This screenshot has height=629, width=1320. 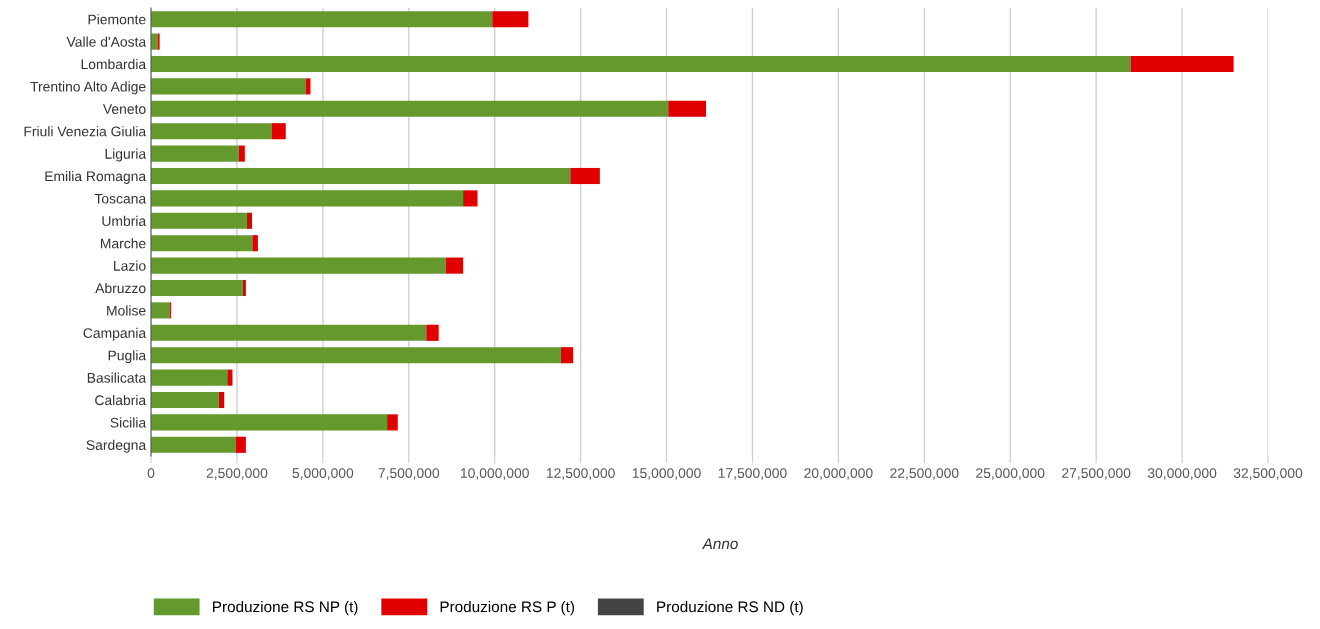 What do you see at coordinates (85, 131) in the screenshot?
I see `y-tick-label: Friuli Venezia Giulia` at bounding box center [85, 131].